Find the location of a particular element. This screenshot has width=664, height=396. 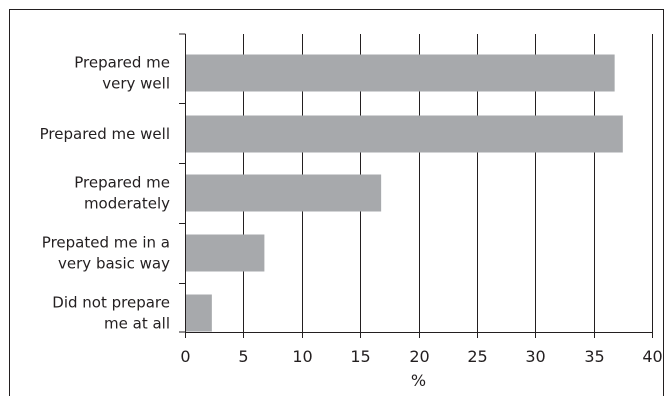

category-label: Prepared me well is located at coordinates (105, 134).